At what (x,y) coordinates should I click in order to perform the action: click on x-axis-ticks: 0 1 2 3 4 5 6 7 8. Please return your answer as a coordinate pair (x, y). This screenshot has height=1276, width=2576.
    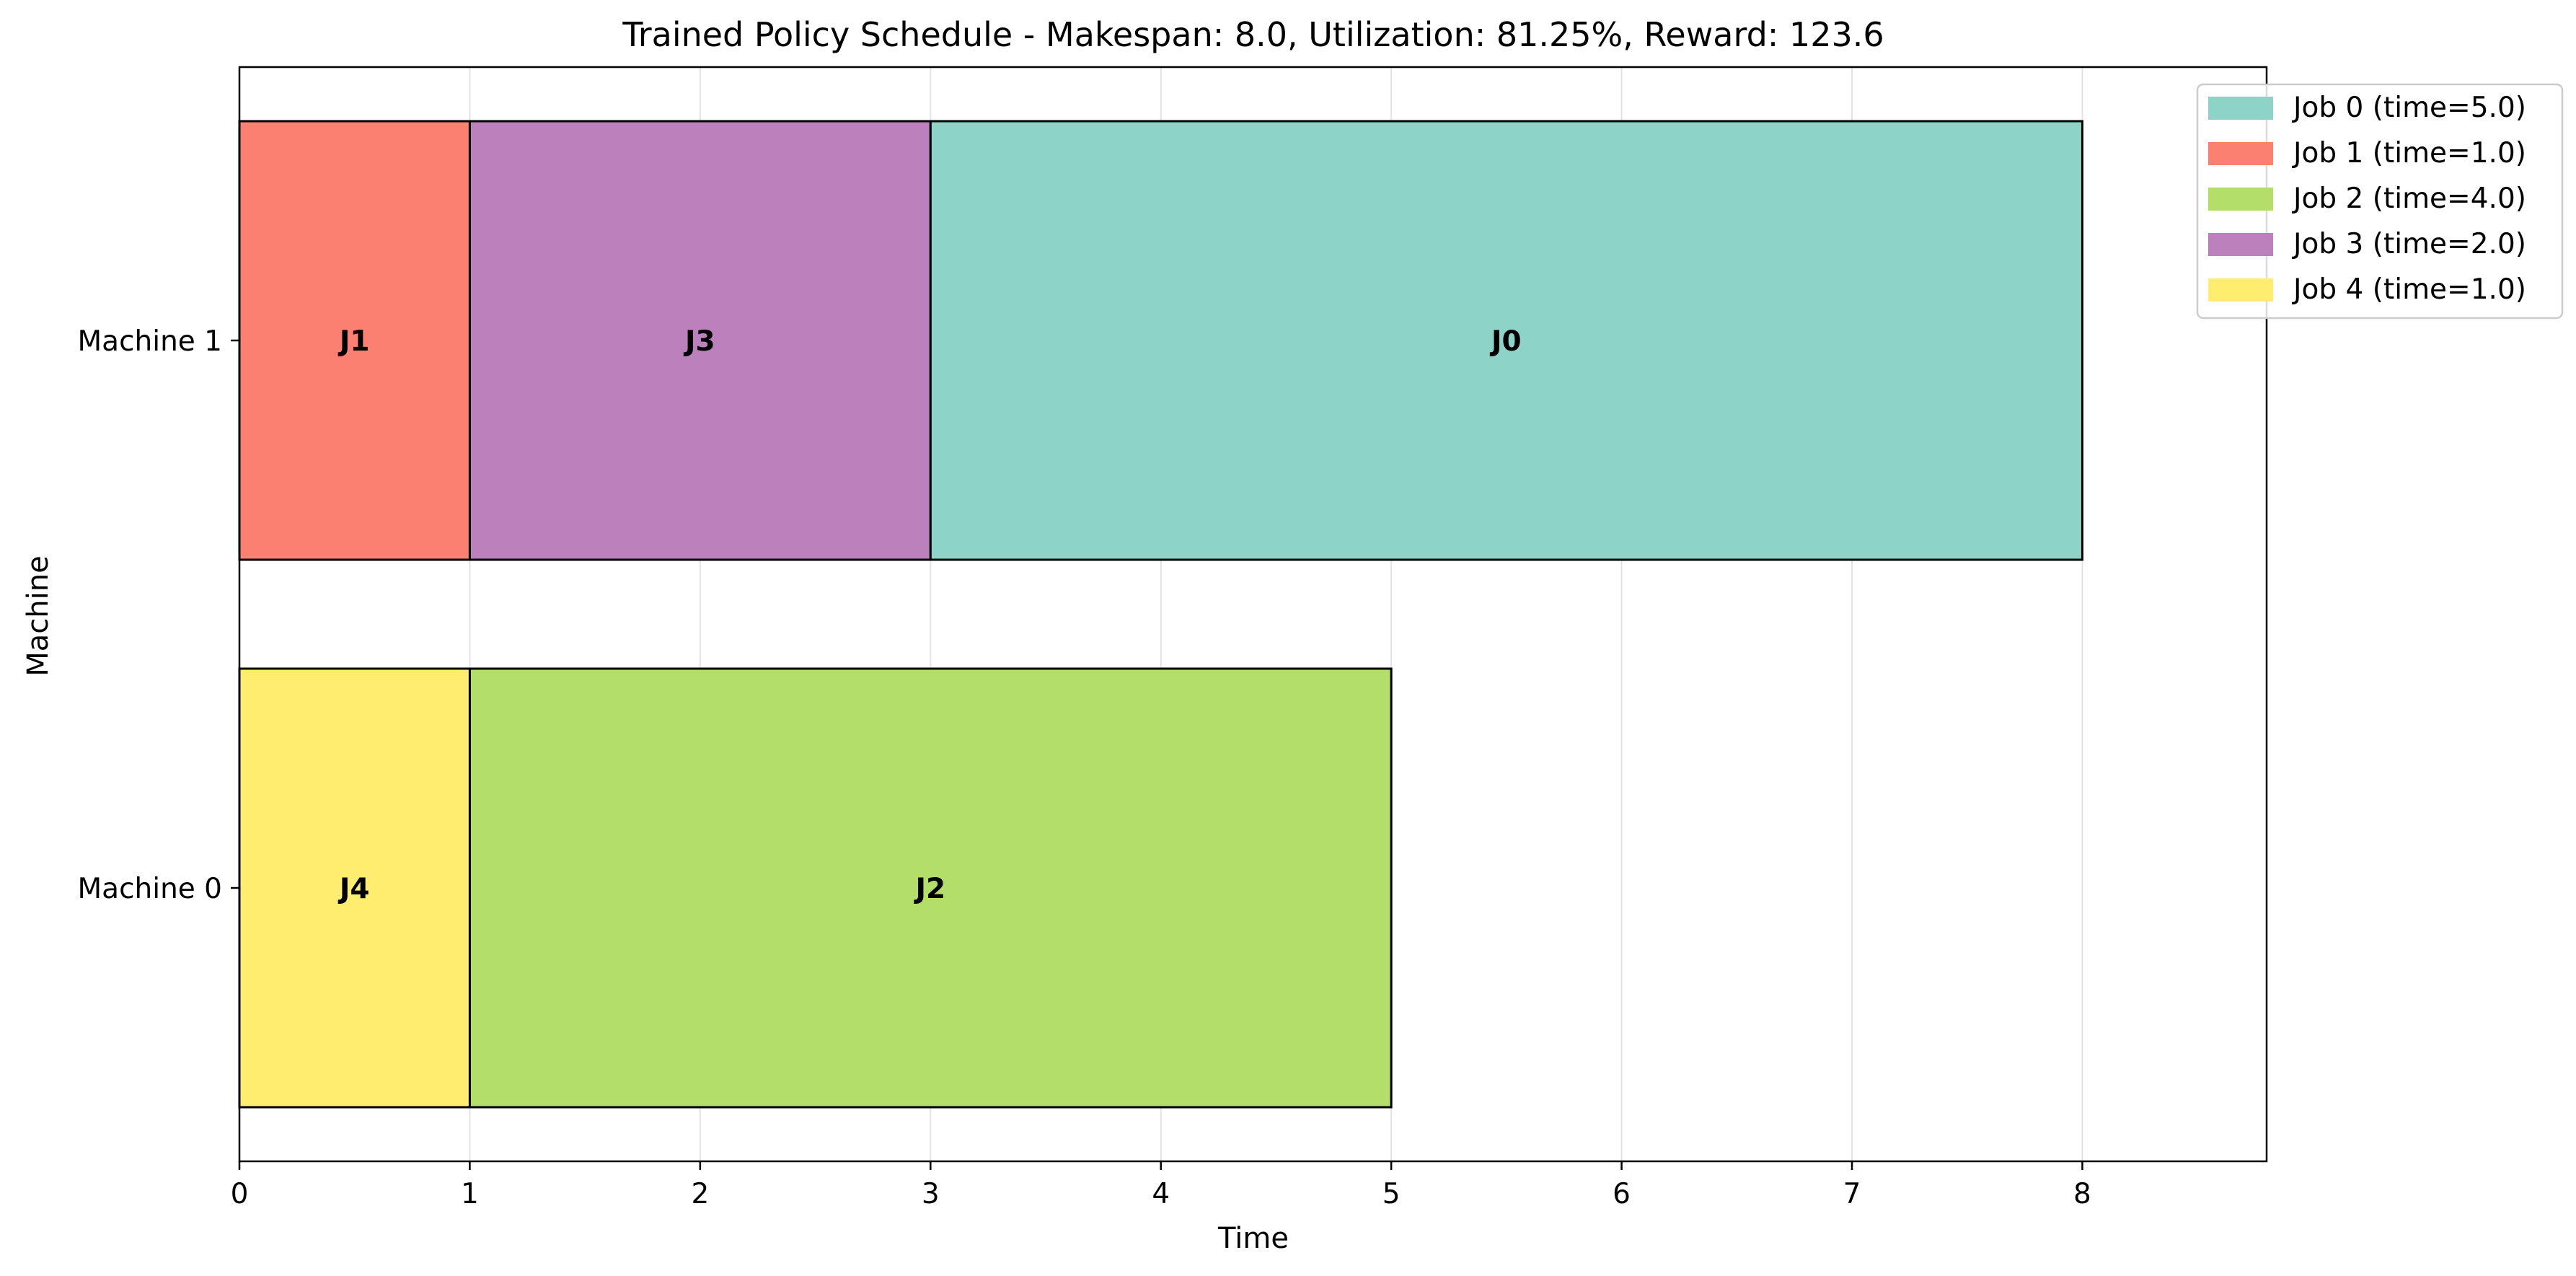
    Looking at the image, I should click on (1161, 1185).